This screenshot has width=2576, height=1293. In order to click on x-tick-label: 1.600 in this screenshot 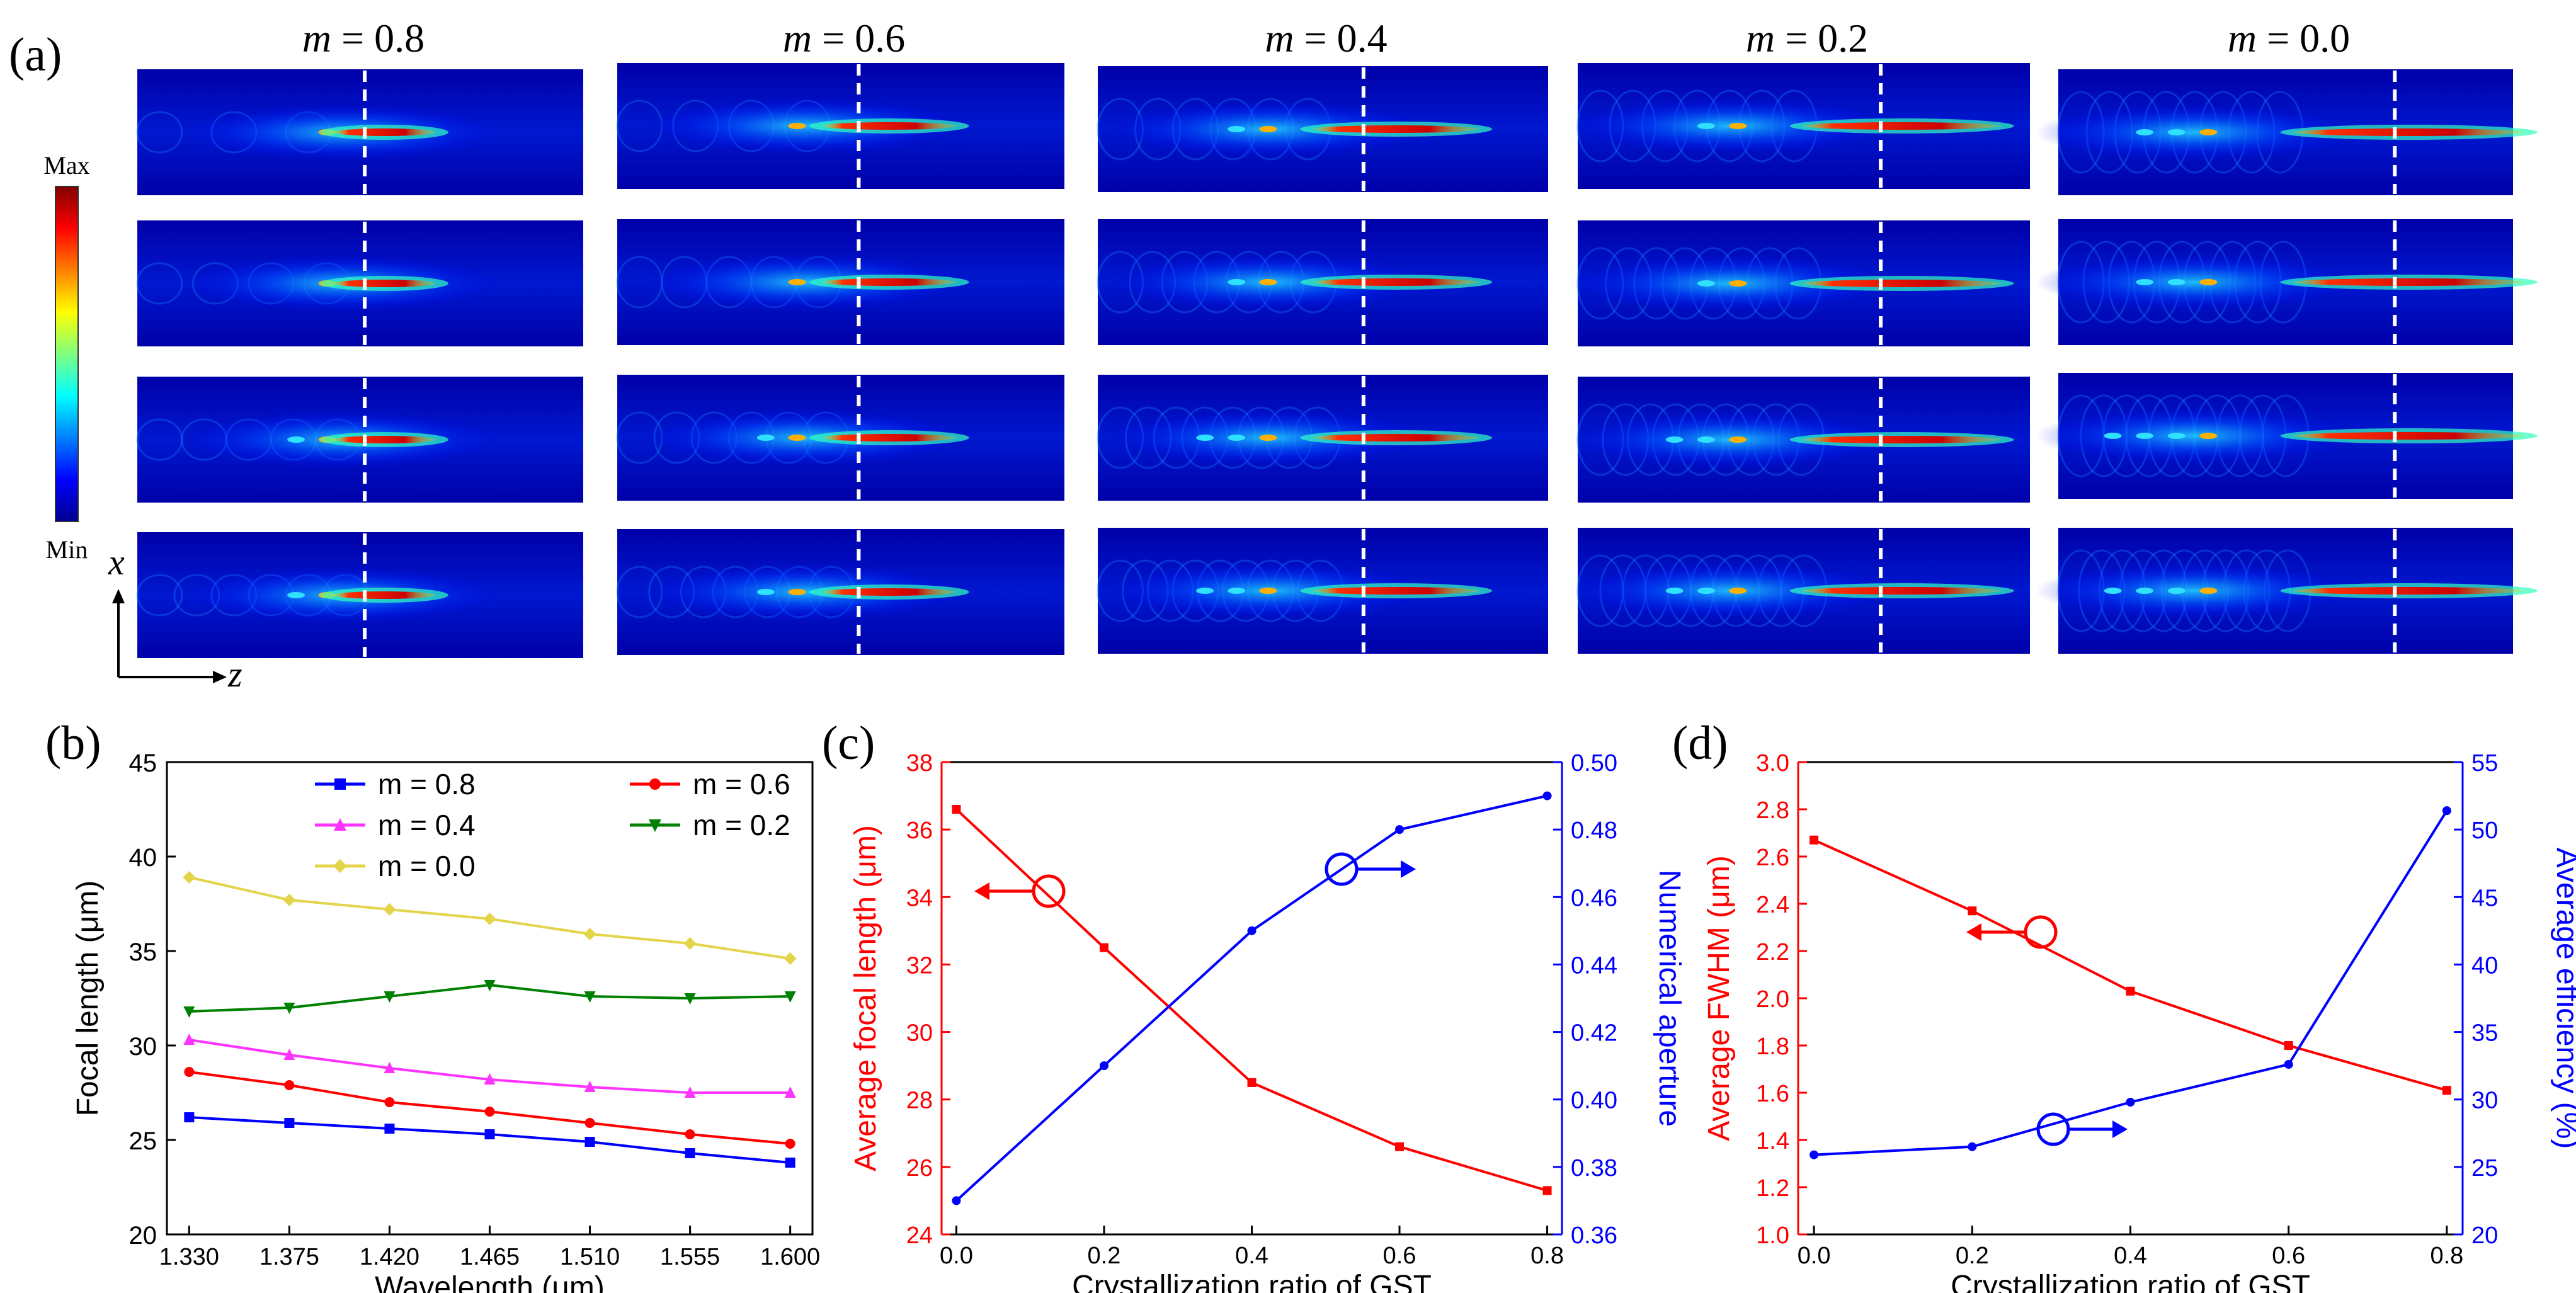, I will do `click(790, 1257)`.